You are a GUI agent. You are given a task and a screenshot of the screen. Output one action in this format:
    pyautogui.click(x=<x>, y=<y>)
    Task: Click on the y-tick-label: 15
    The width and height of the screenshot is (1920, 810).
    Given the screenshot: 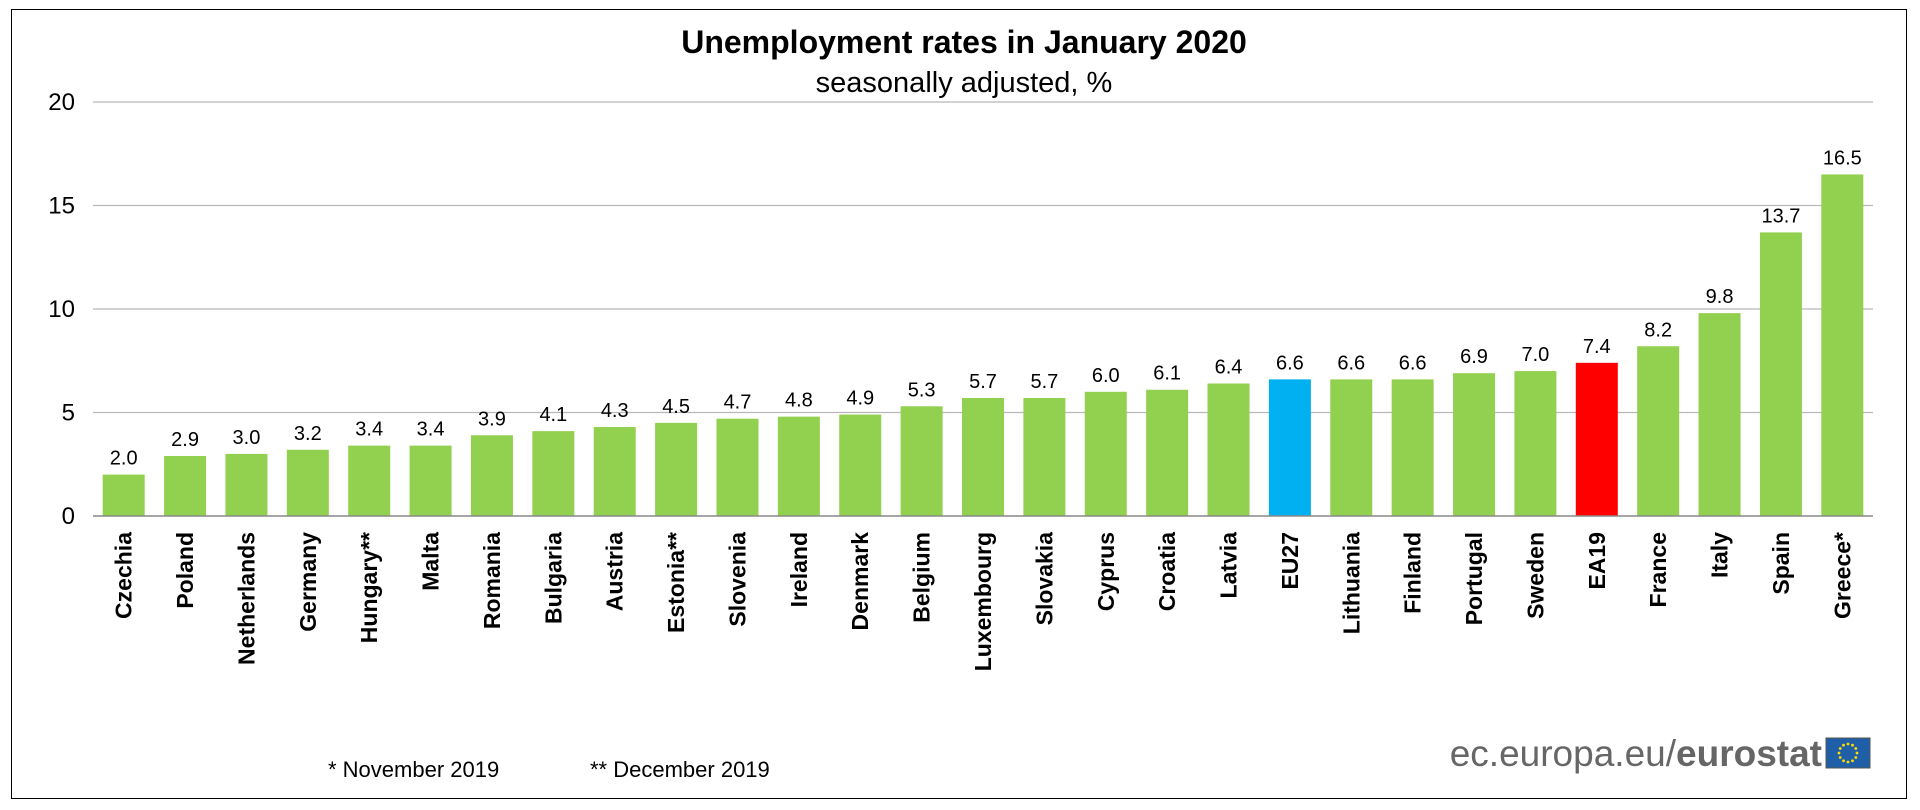 What is the action you would take?
    pyautogui.click(x=61, y=206)
    